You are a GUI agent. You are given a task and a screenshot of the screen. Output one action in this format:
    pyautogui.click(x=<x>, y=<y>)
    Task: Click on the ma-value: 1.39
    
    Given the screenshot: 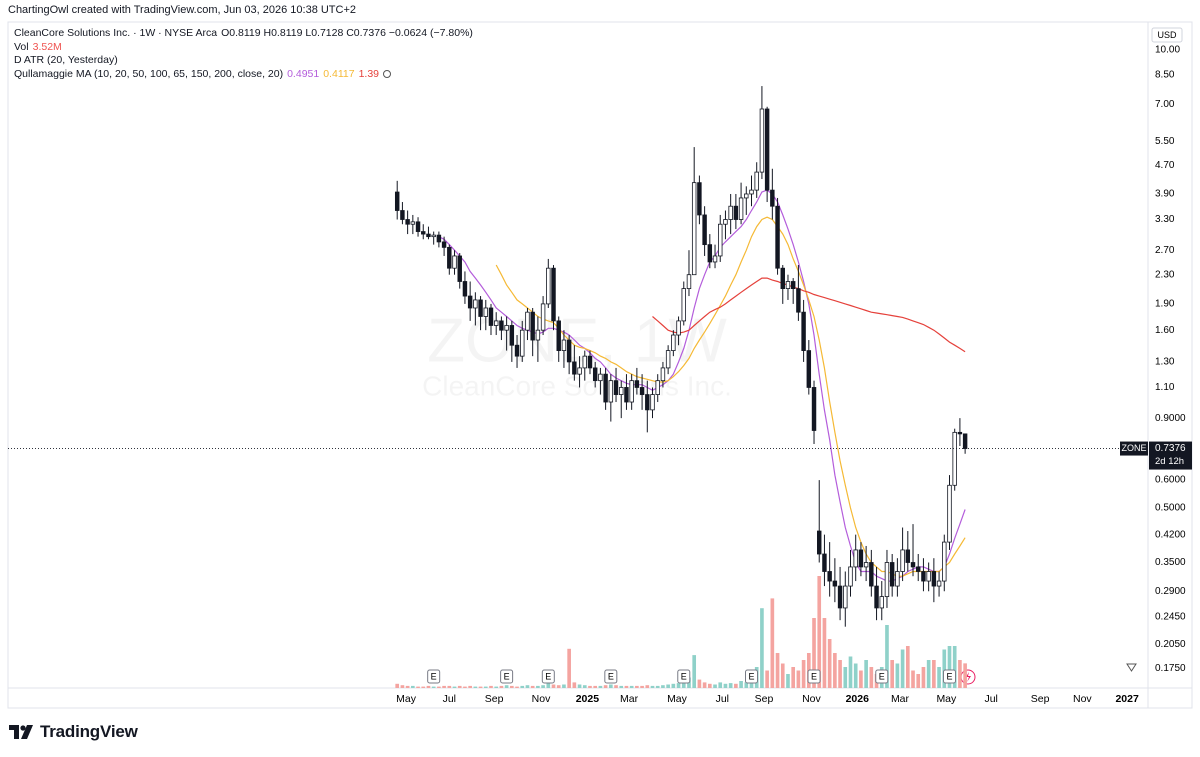 What is the action you would take?
    pyautogui.click(x=368, y=73)
    